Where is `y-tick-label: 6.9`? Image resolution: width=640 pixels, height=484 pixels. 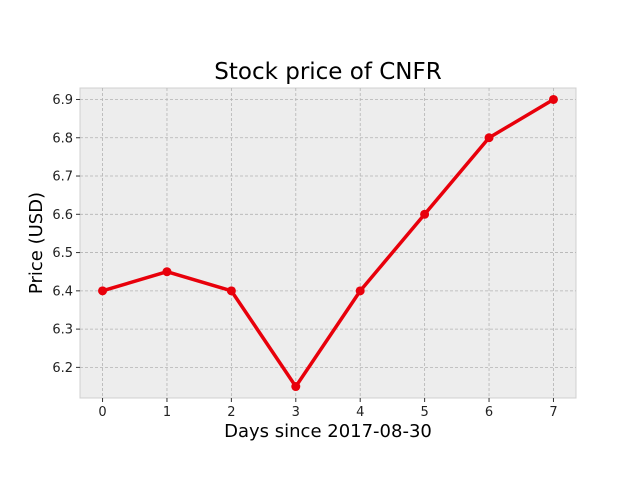
y-tick-label: 6.9 is located at coordinates (62, 100).